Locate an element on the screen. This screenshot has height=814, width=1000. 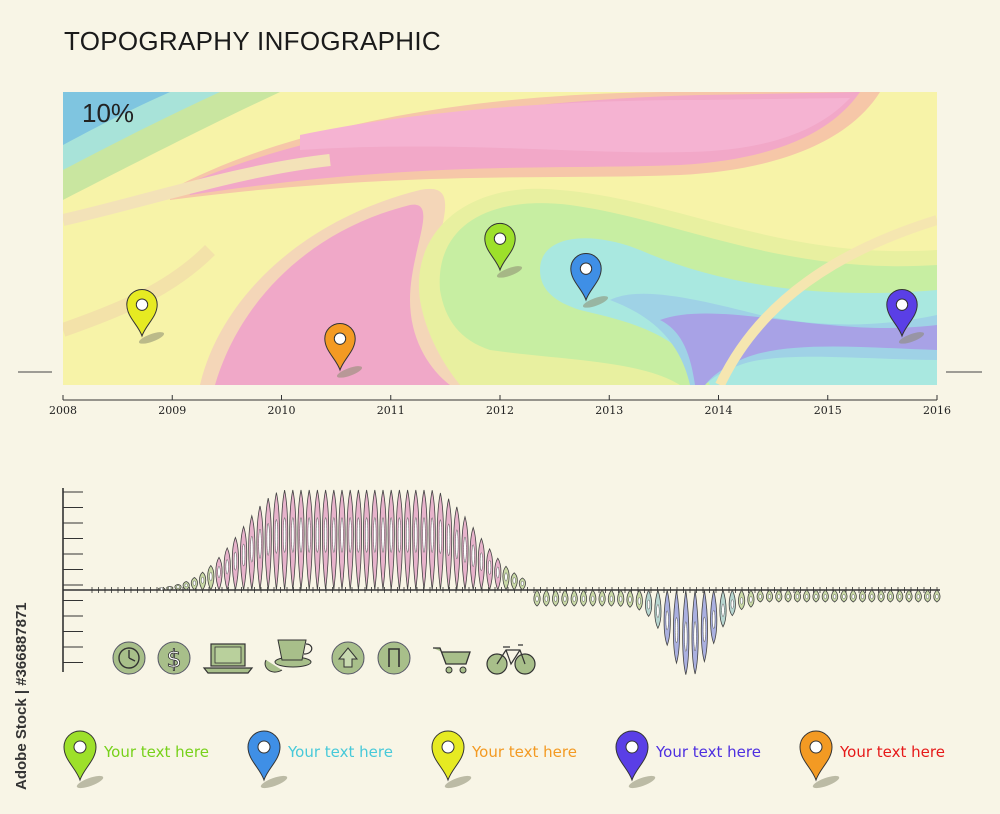
map-pin-blue is located at coordinates (589, 280).